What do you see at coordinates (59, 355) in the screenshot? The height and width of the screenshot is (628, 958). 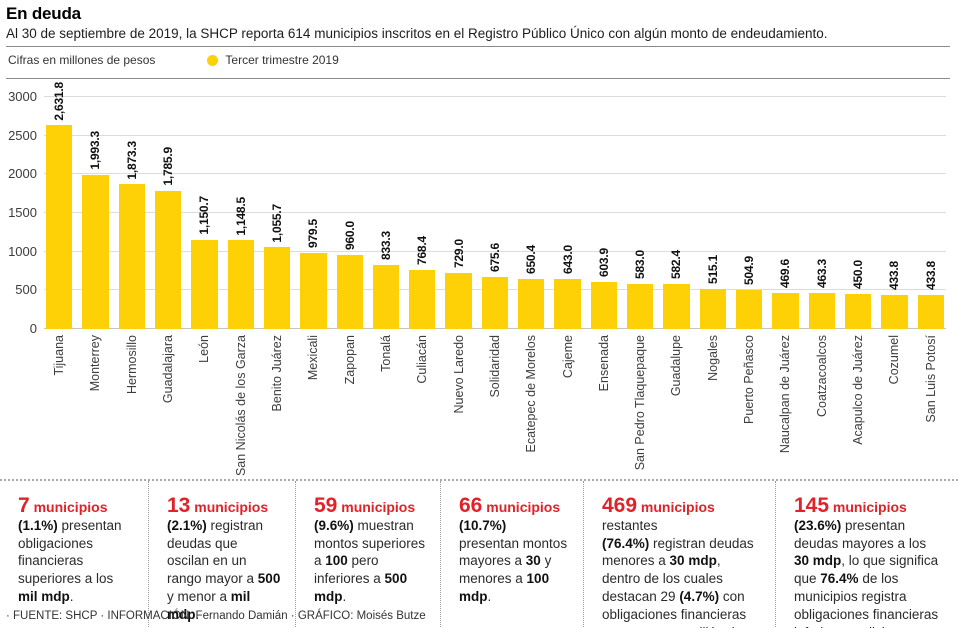 I see `category-label: Tijuana` at bounding box center [59, 355].